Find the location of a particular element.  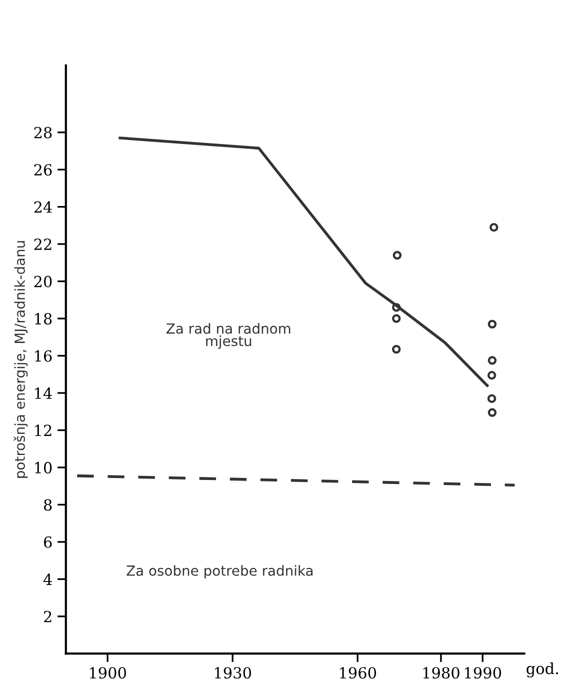

x-axis-title: god. is located at coordinates (542, 670).